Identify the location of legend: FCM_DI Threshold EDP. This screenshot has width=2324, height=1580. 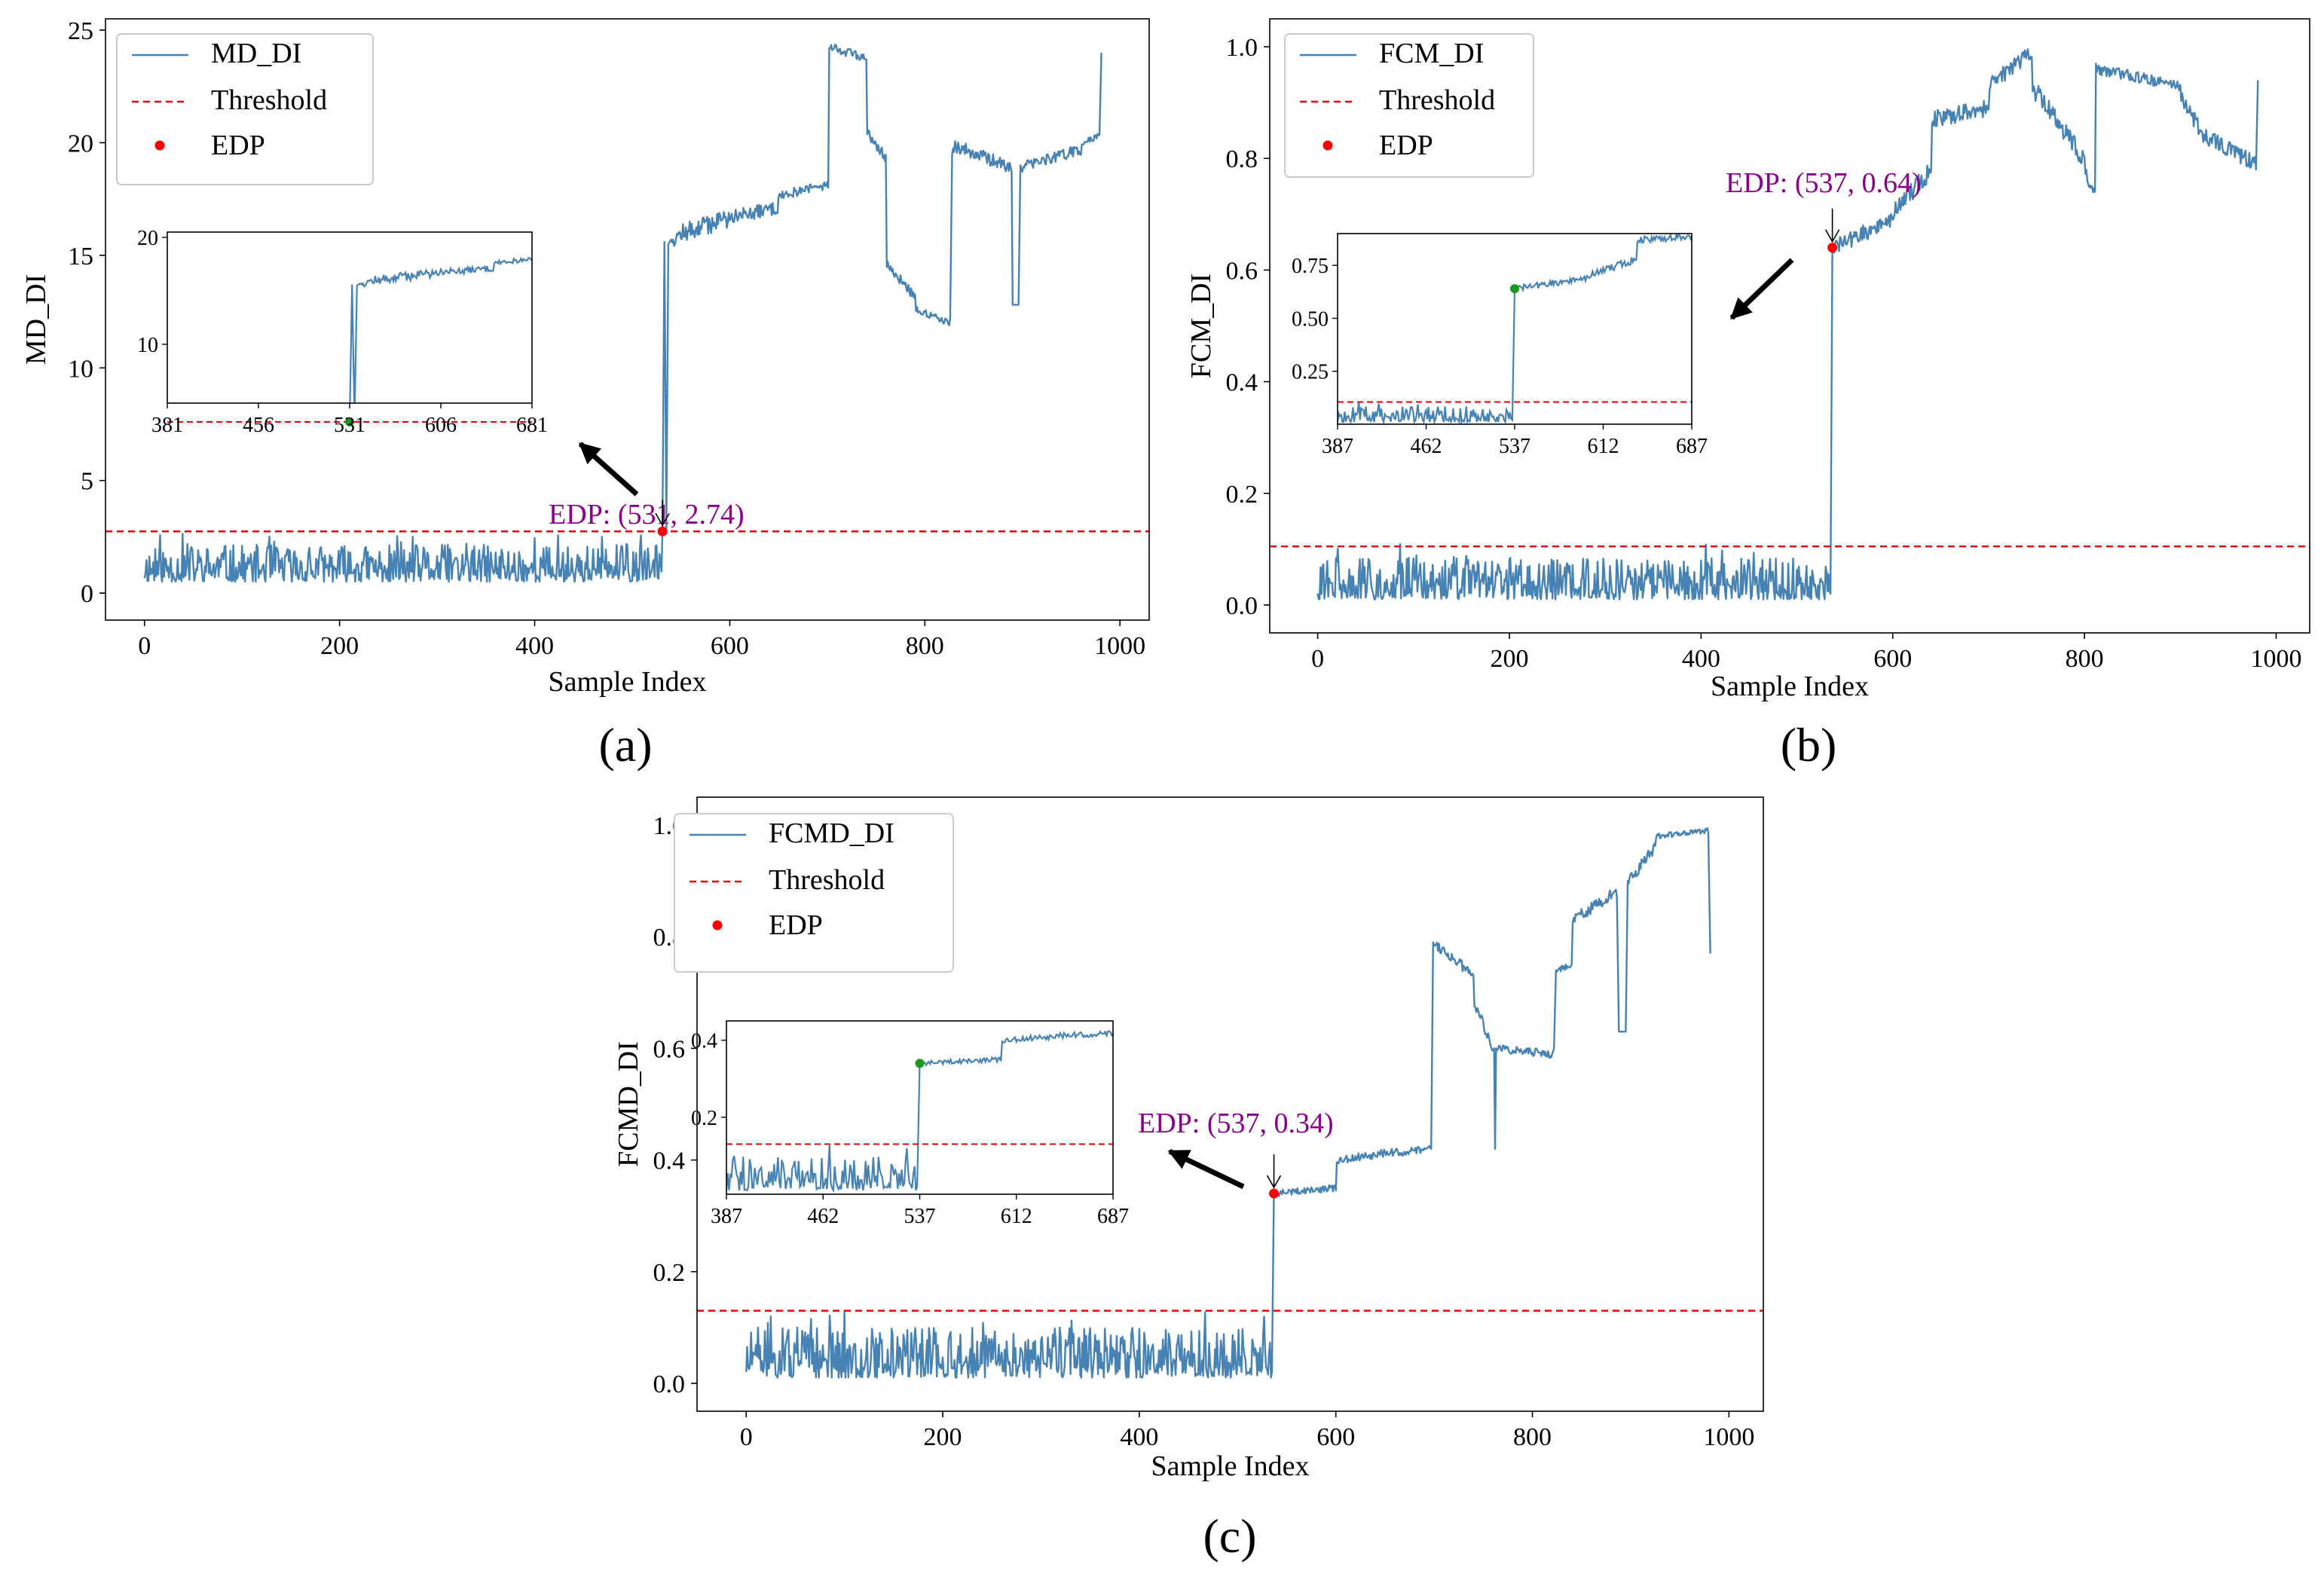
(1409, 105).